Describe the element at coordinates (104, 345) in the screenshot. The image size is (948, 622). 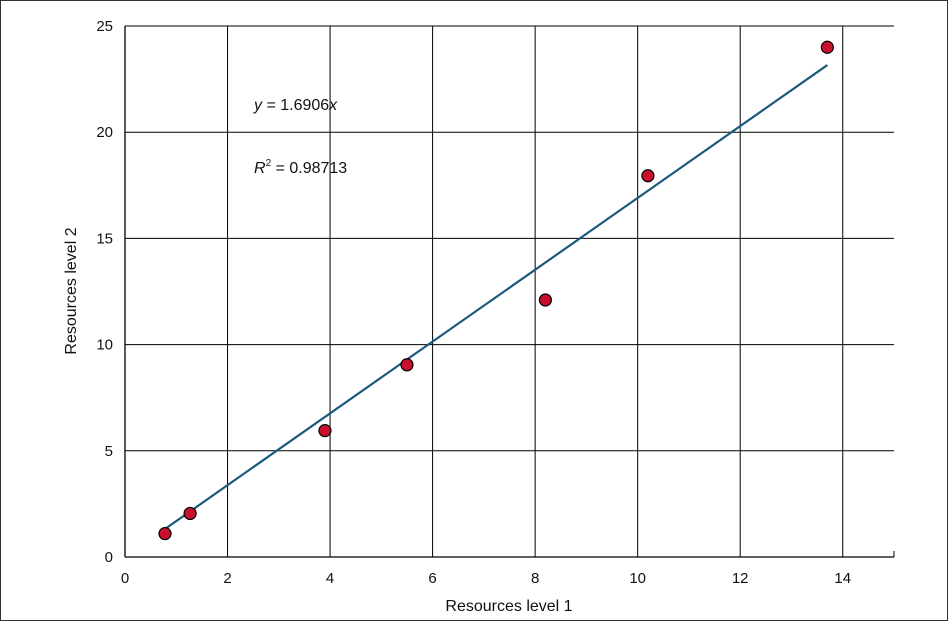
I see `y-tick-label: 10` at that location.